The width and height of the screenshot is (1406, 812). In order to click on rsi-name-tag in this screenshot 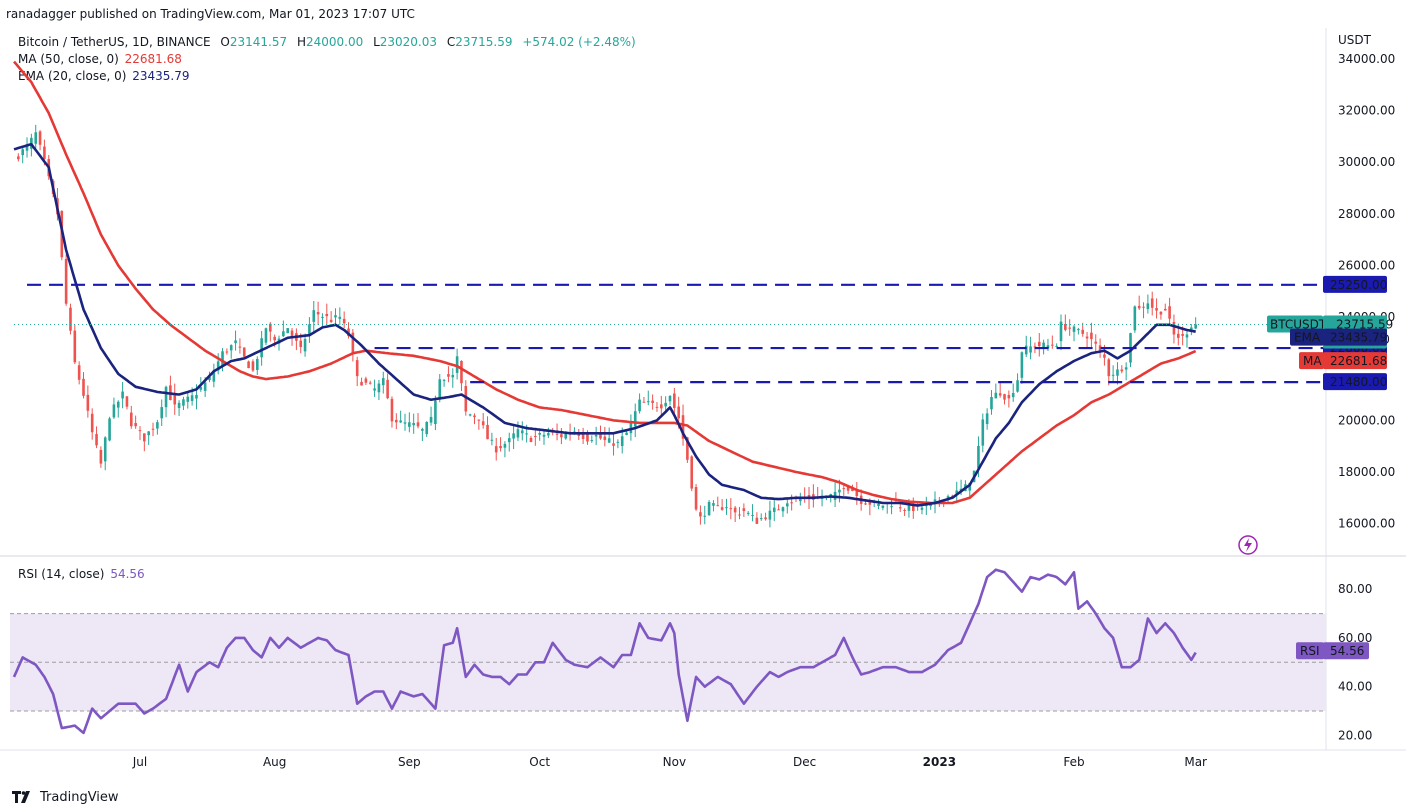, I will do `click(1310, 651)`.